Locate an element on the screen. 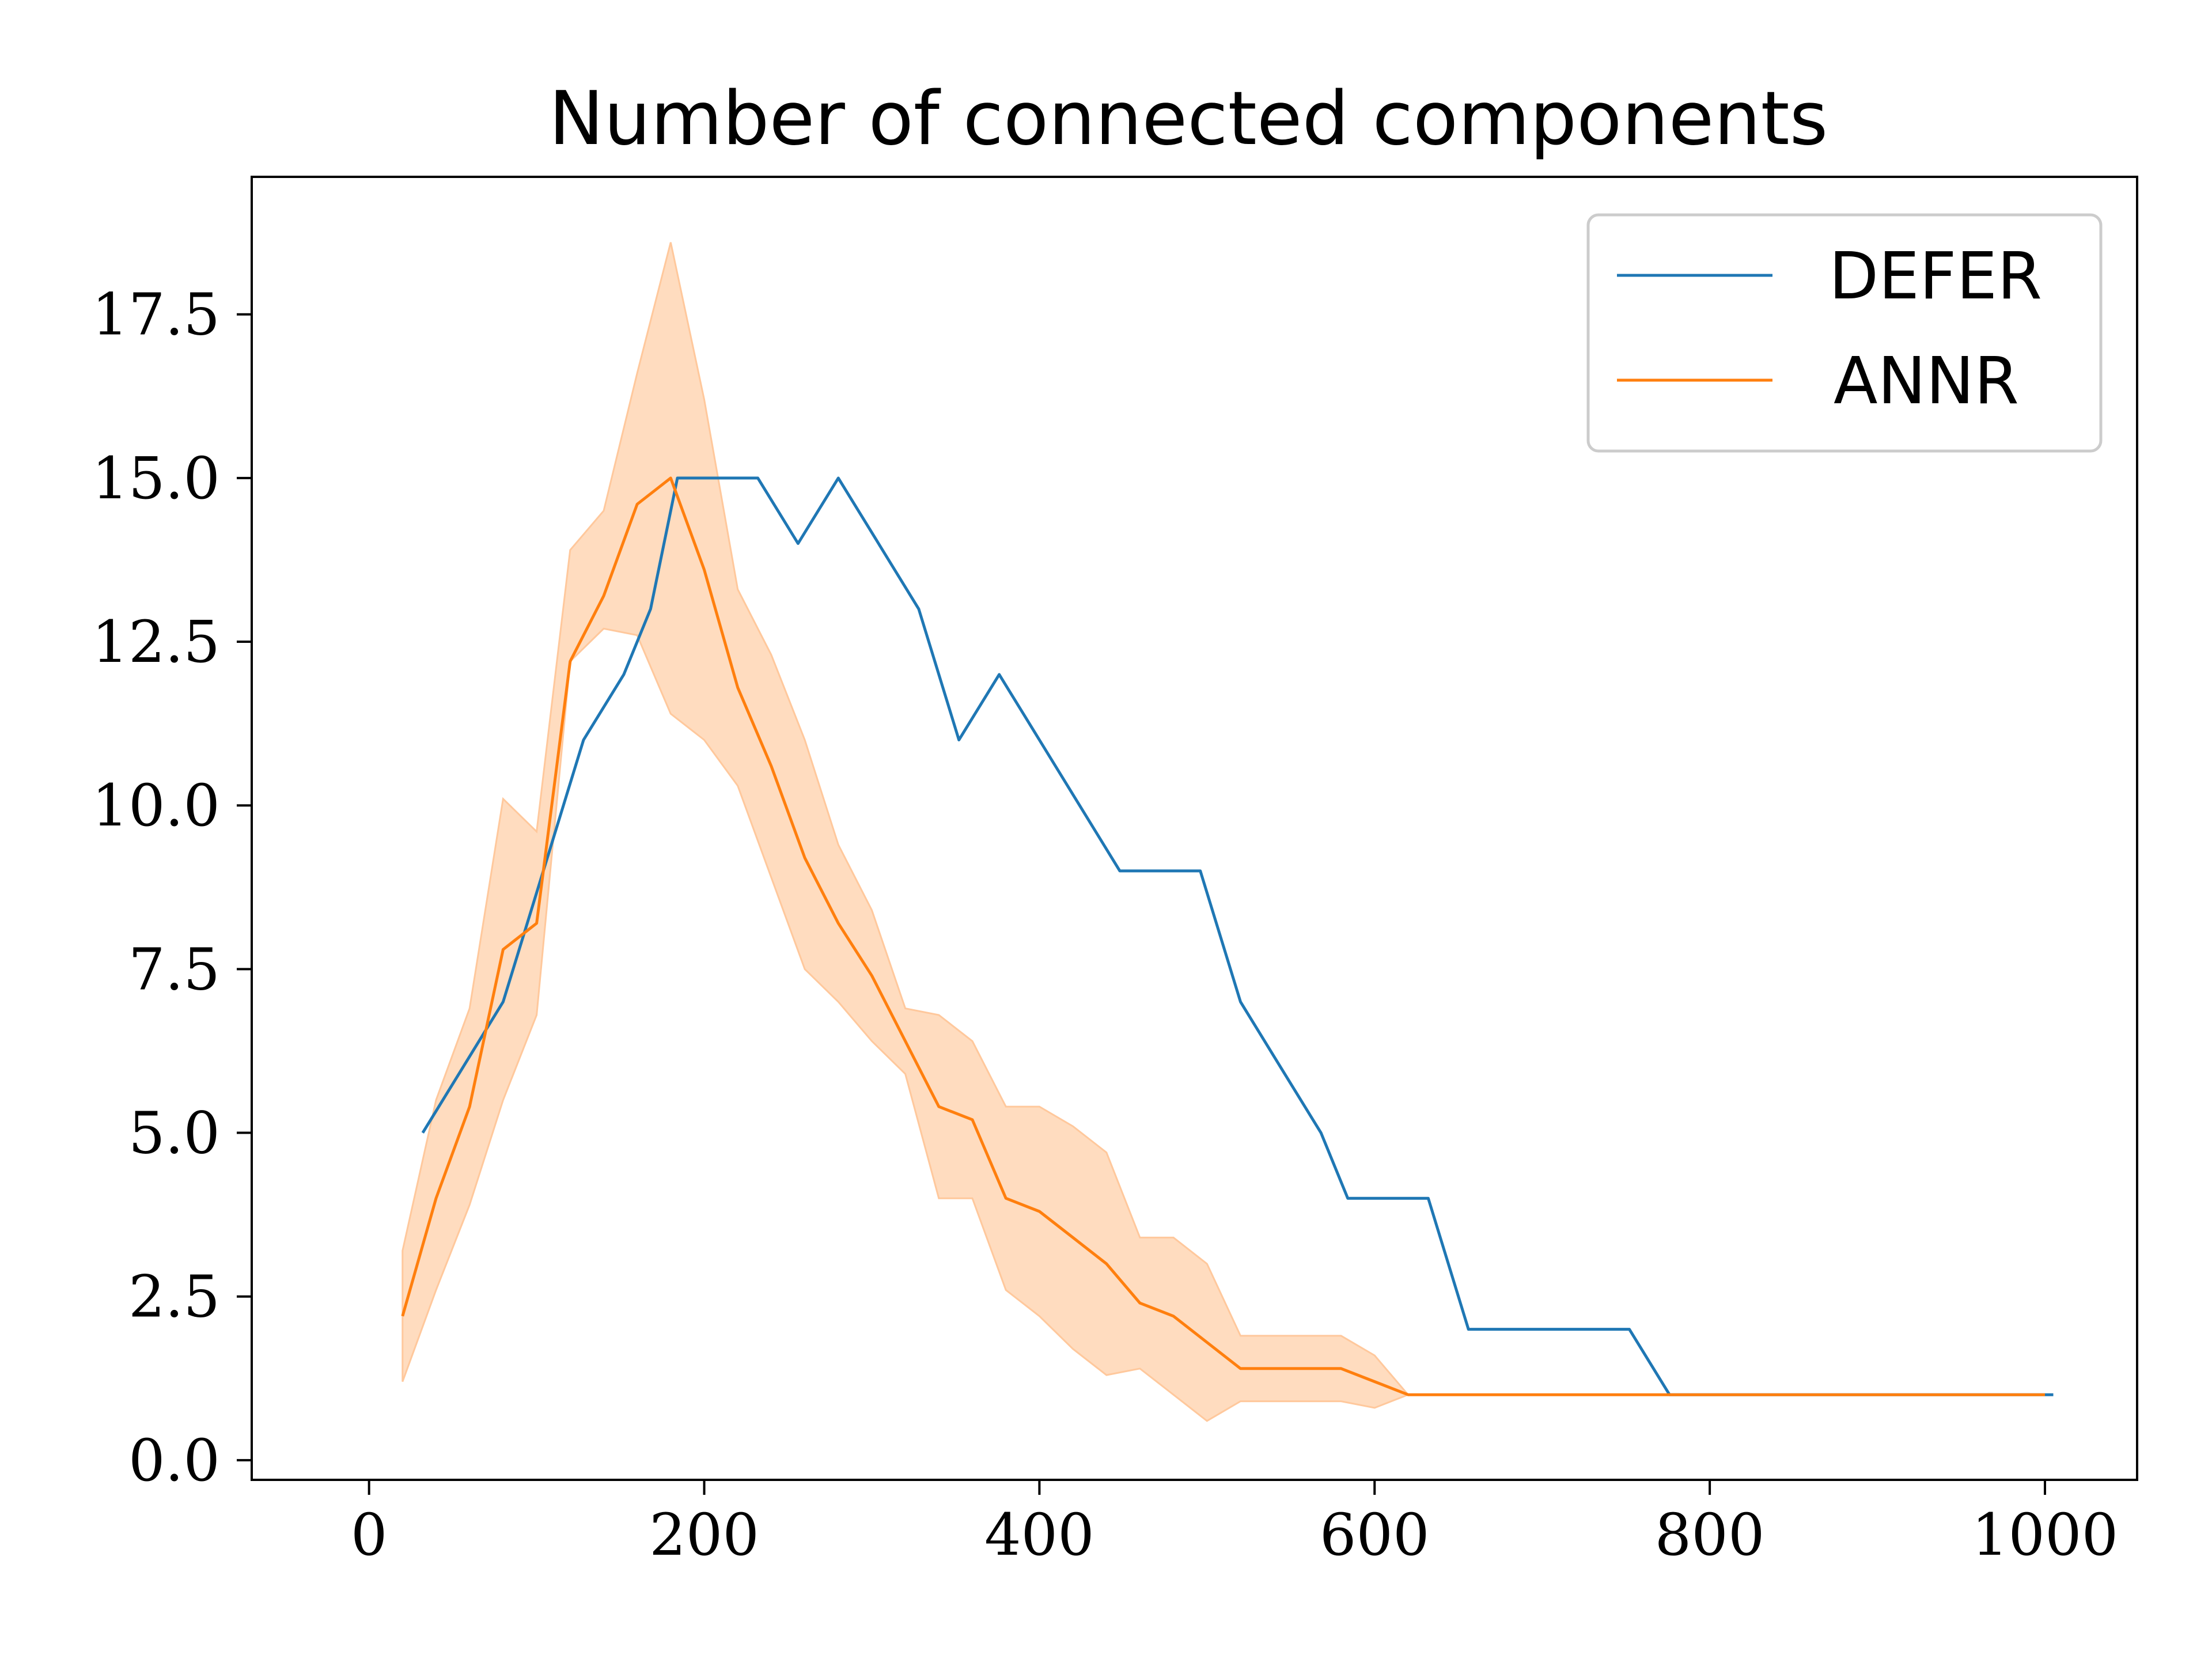 This screenshot has width=2212, height=1659. y-axis: 0.0 2.5 5.0 7.5 10.0 12.5 15.0 17.5 is located at coordinates (172, 887).